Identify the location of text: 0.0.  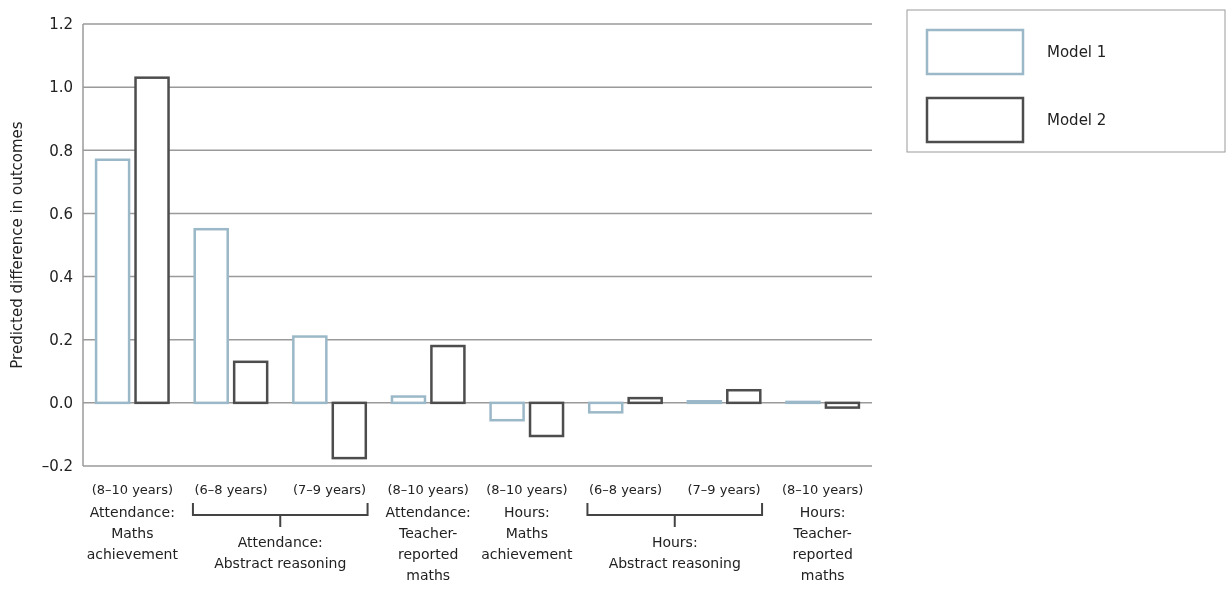
(61, 403).